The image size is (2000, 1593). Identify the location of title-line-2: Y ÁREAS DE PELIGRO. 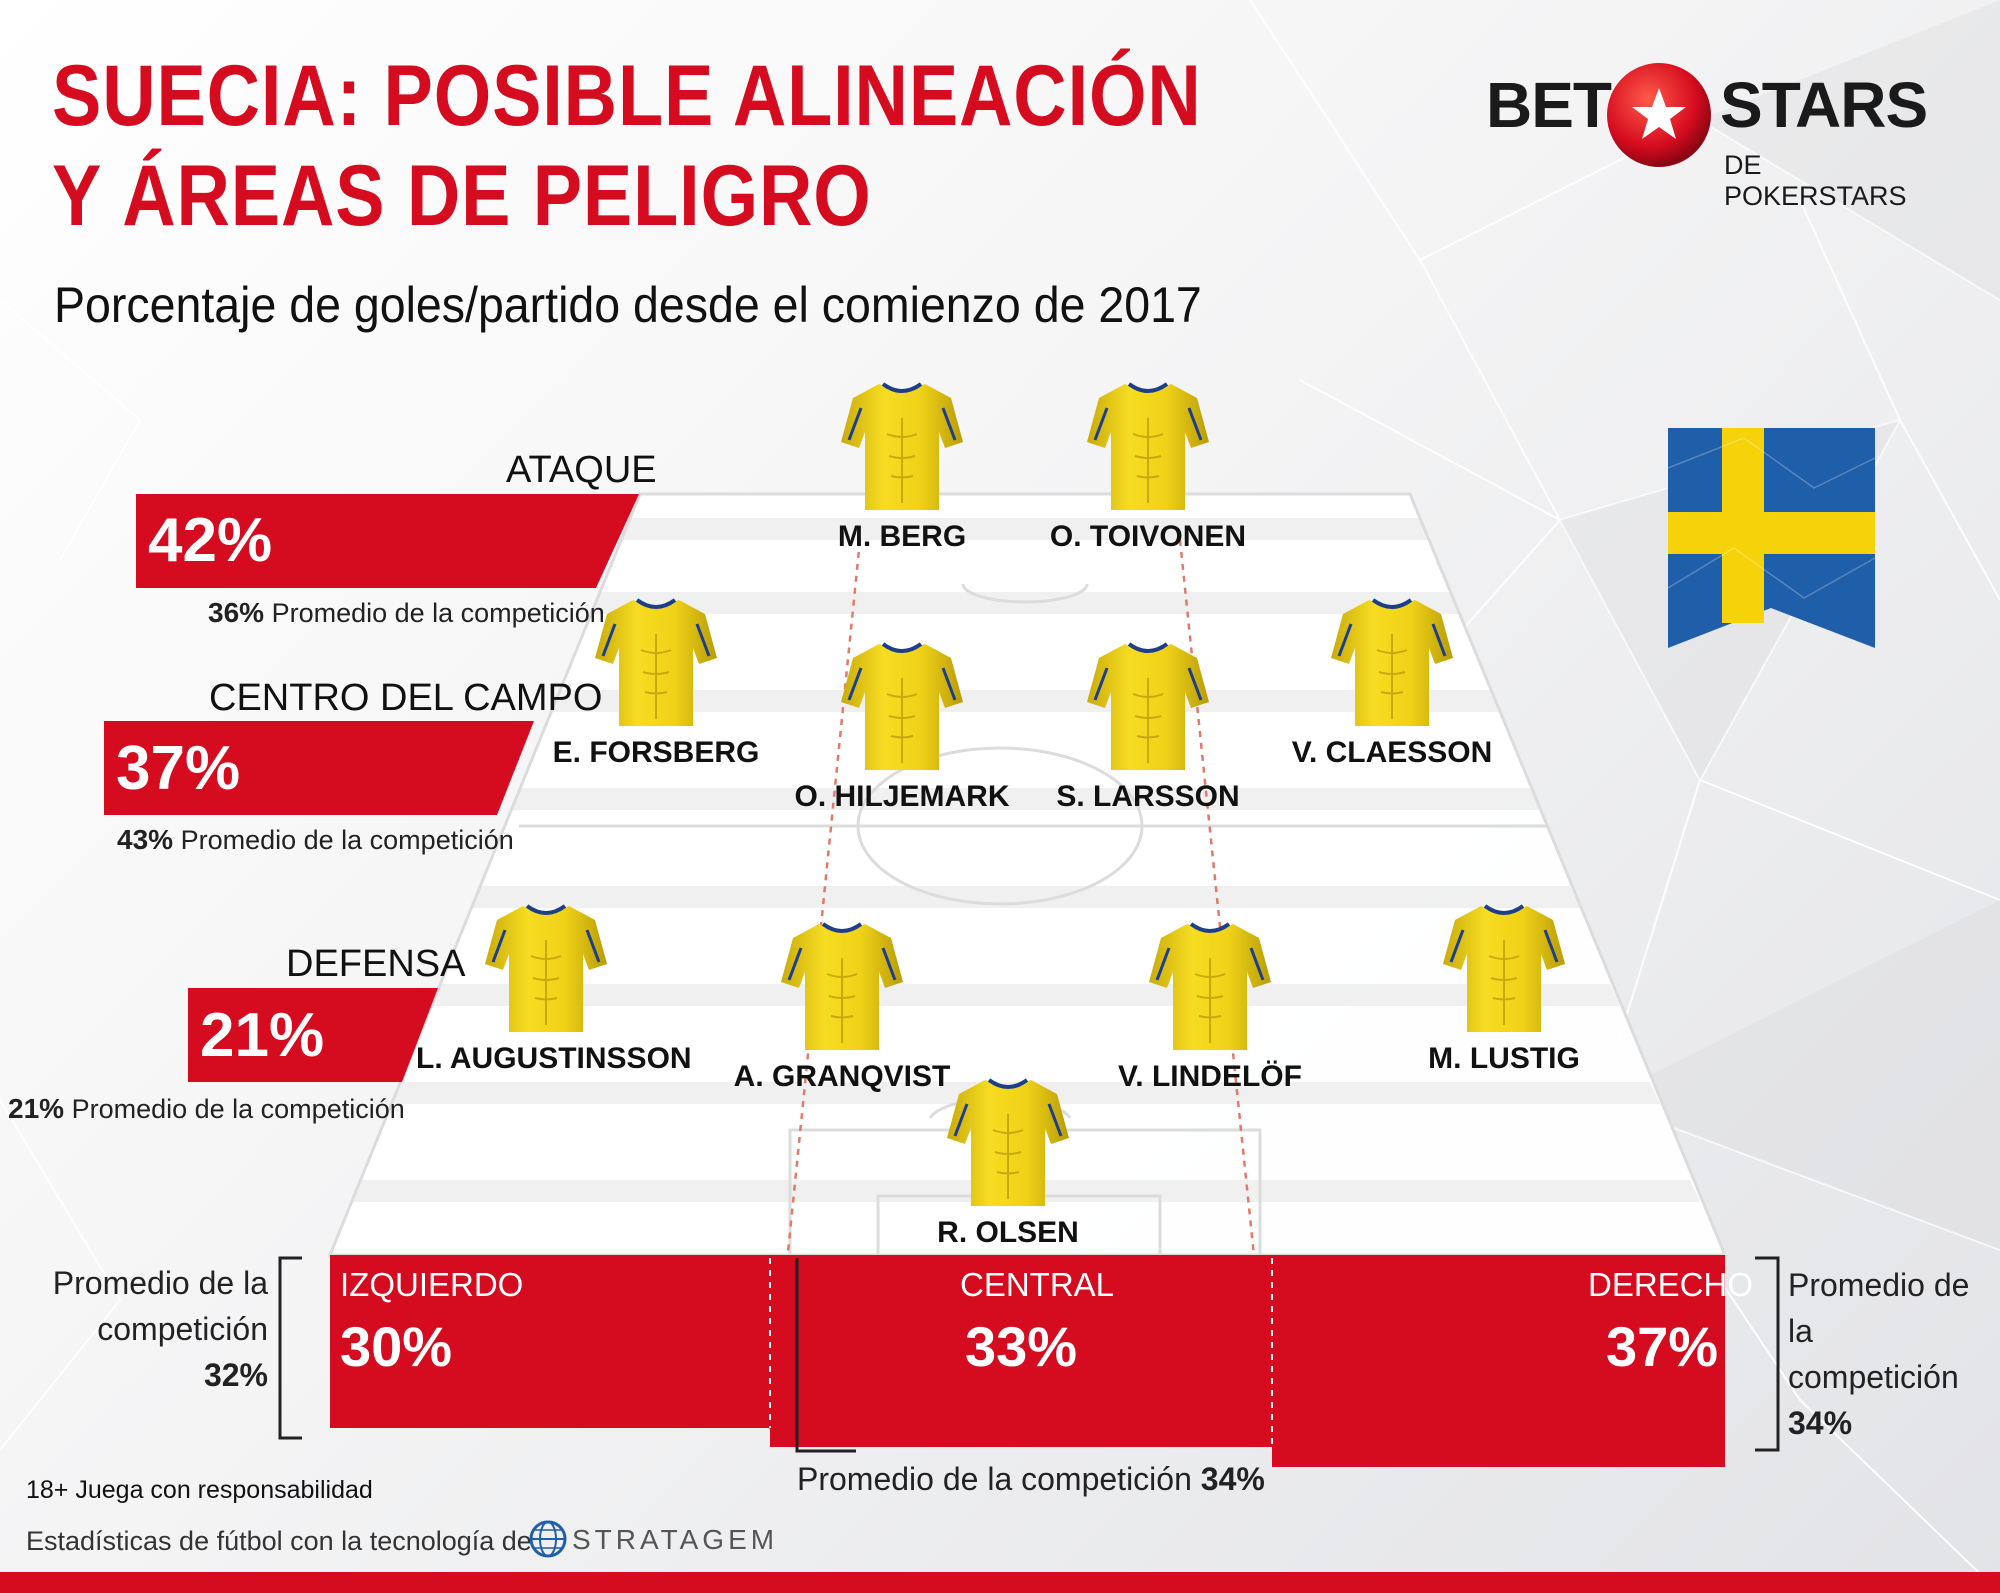
(462, 196).